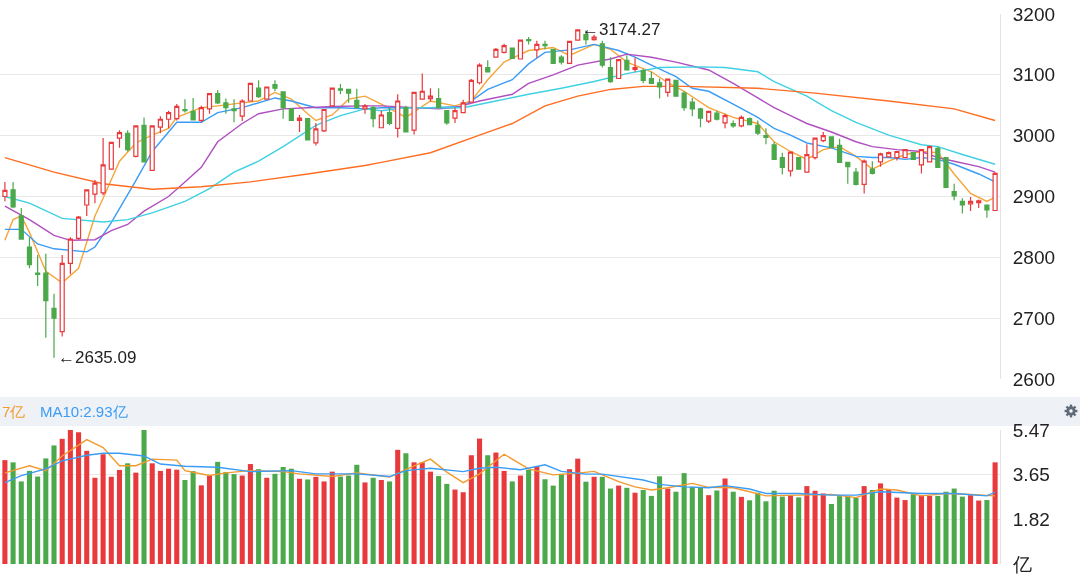 Image resolution: width=1080 pixels, height=578 pixels. Describe the element at coordinates (500, 474) in the screenshot. I see `line-series` at that location.